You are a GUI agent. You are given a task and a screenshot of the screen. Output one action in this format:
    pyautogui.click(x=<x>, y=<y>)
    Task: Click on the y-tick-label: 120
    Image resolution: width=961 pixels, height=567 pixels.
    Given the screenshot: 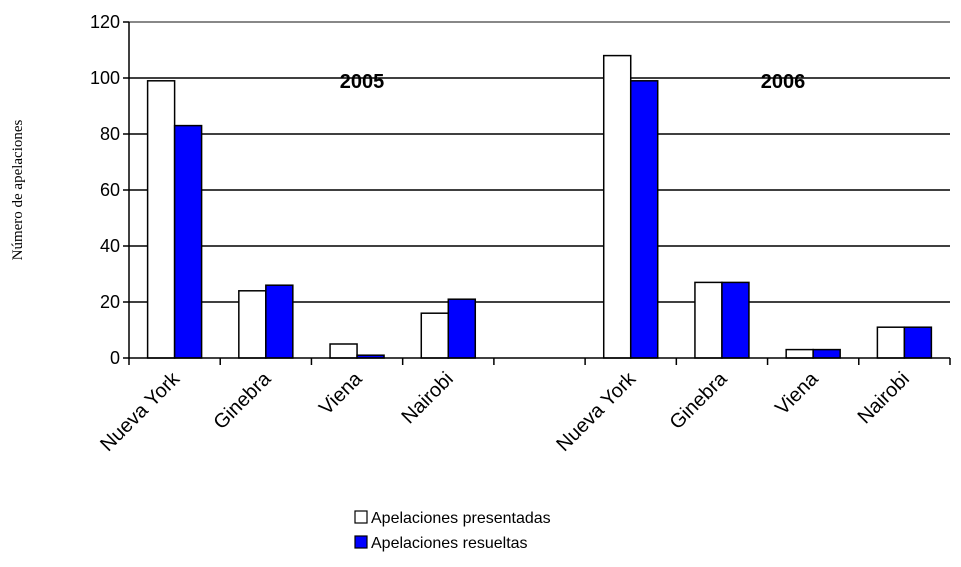 What is the action you would take?
    pyautogui.click(x=105, y=22)
    